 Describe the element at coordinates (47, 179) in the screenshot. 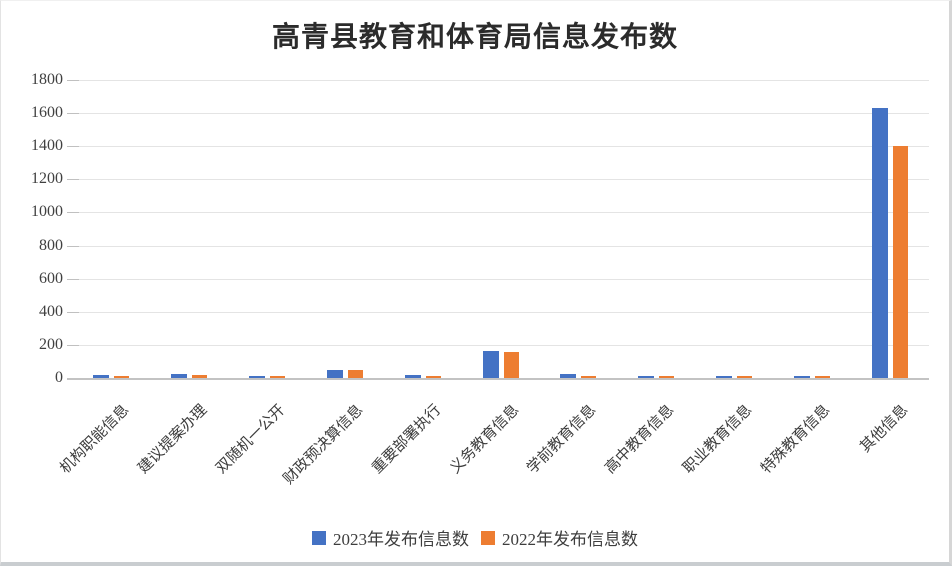

I see `y-axis-label: 1200` at that location.